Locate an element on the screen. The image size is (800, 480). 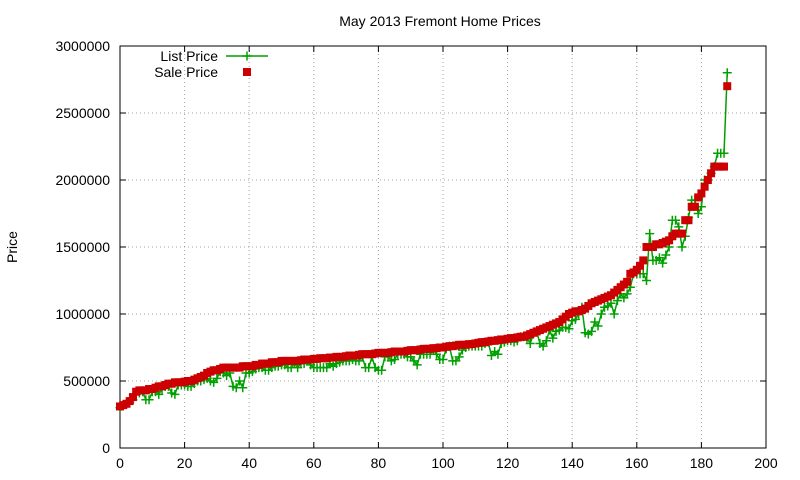
x-tick-label: 200 is located at coordinates (766, 463).